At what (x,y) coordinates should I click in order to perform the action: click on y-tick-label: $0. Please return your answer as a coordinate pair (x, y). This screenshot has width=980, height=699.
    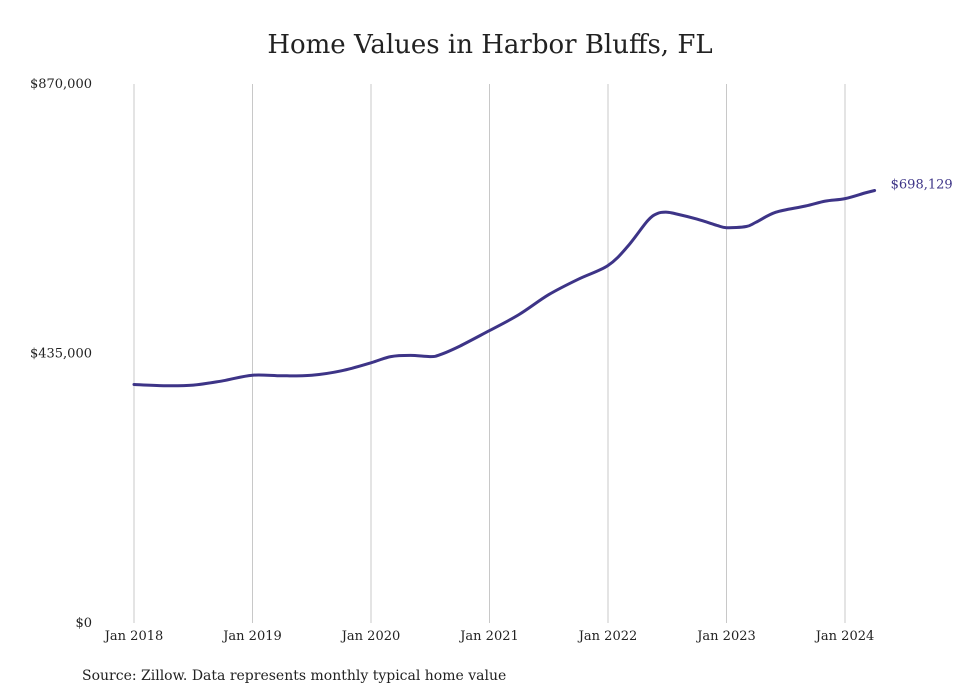
    Looking at the image, I should click on (83, 623).